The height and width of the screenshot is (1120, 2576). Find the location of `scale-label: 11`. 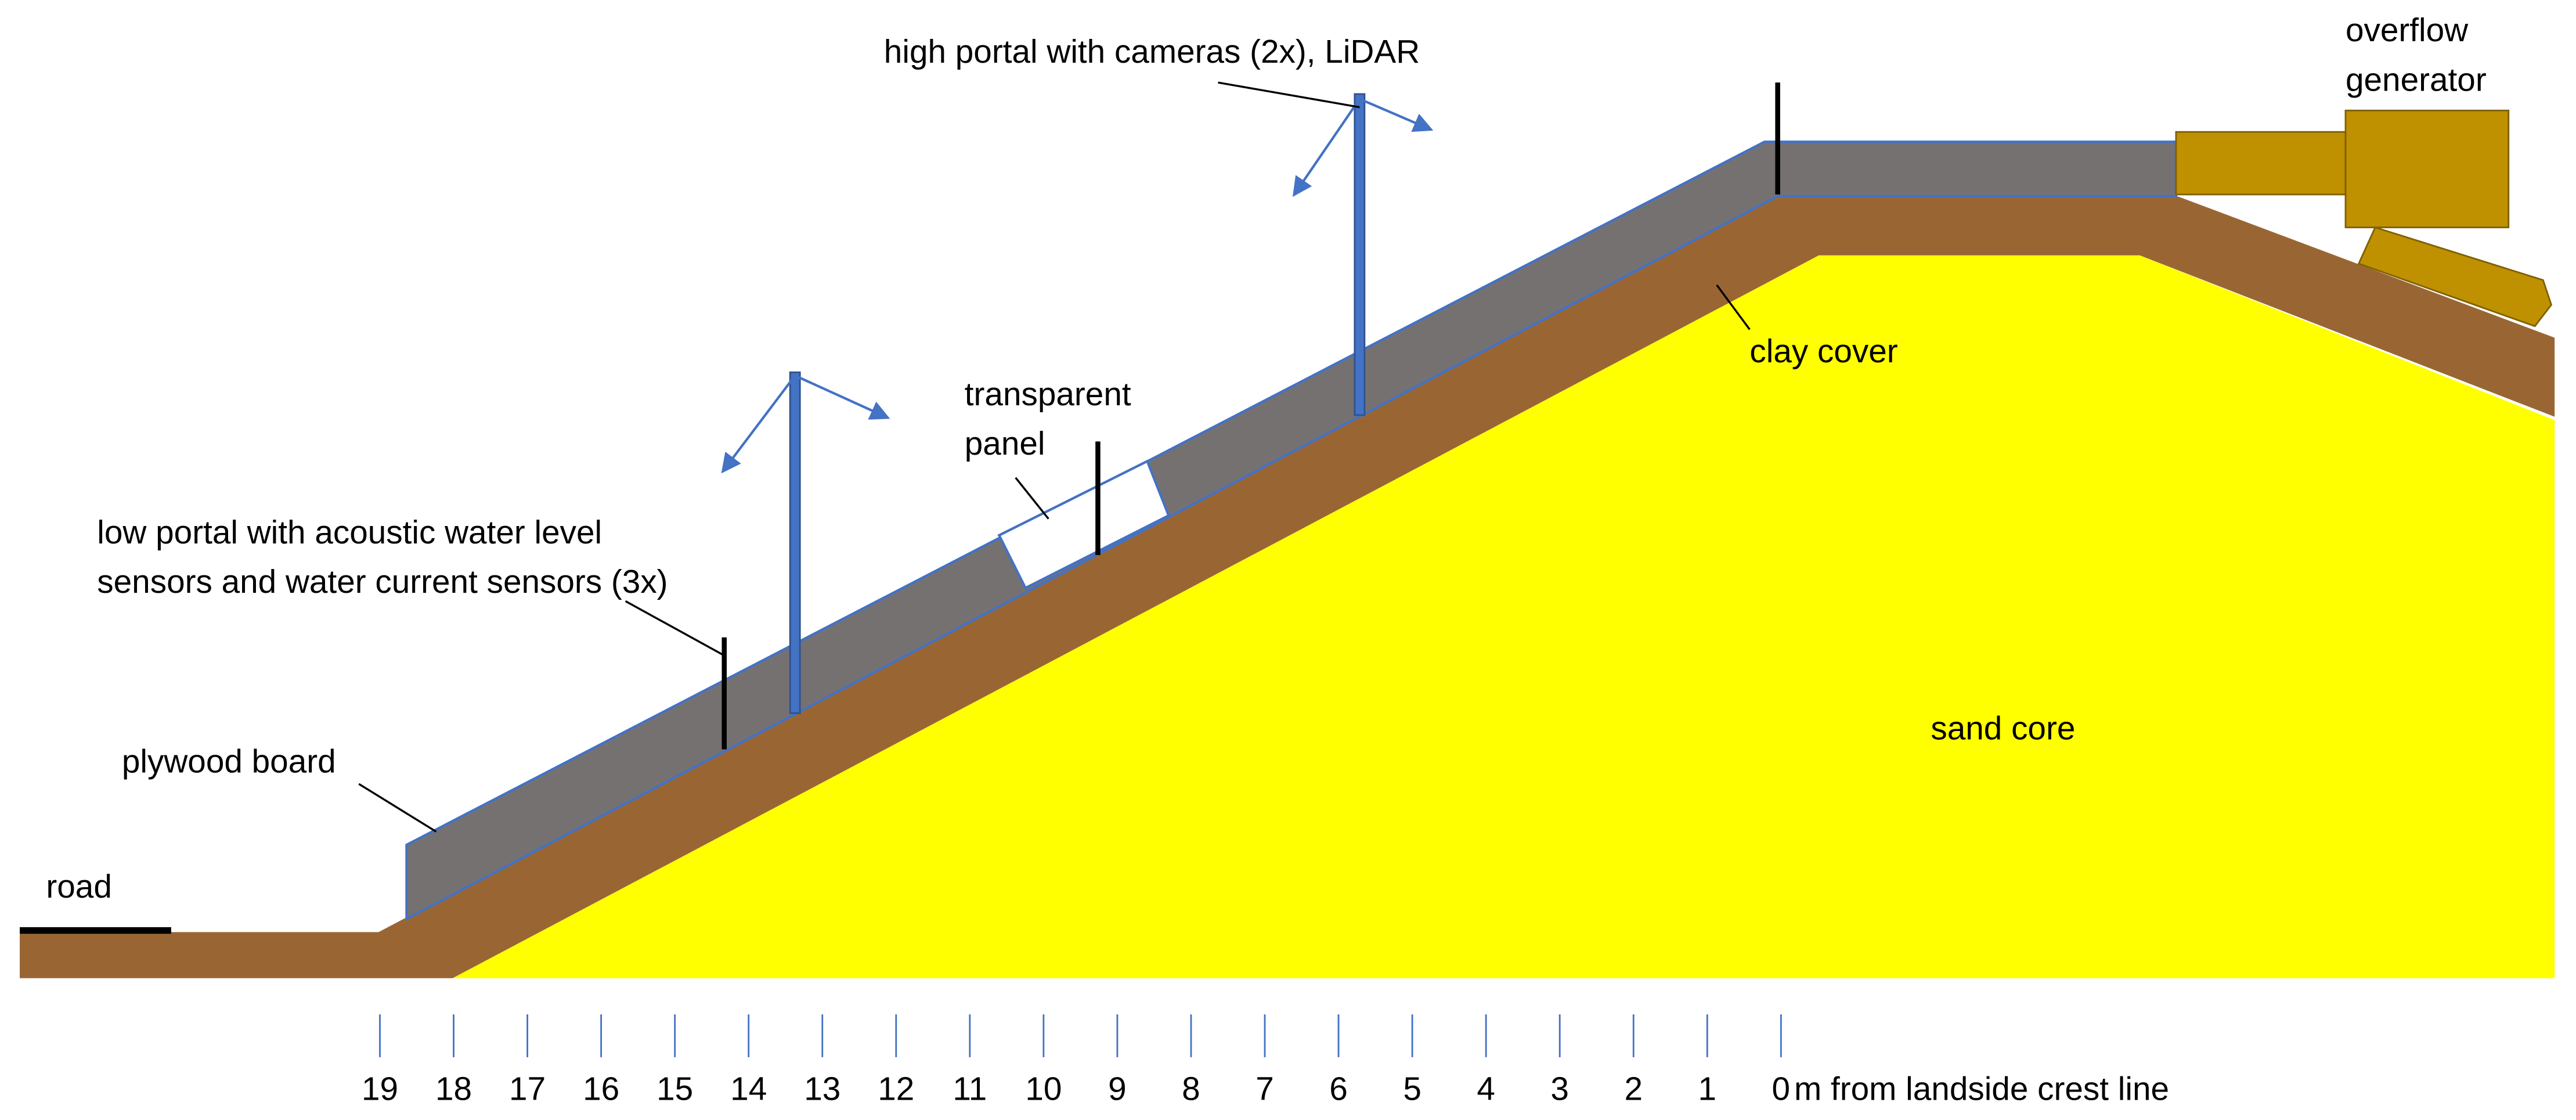

scale-label: 11 is located at coordinates (970, 1089).